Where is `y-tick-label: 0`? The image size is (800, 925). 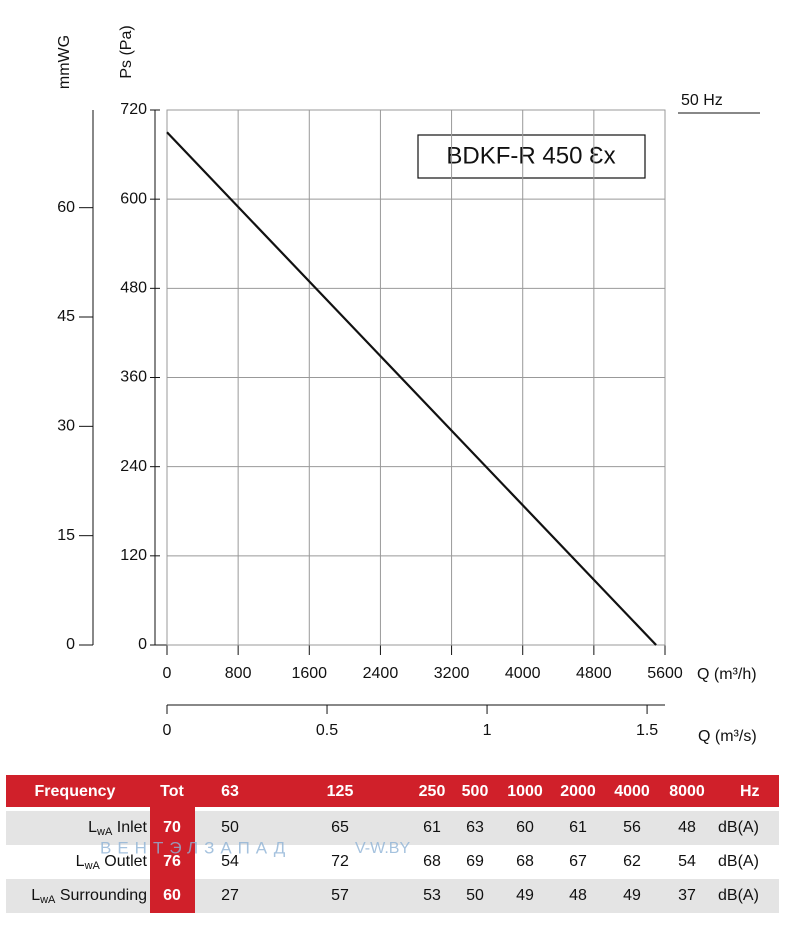
y-tick-label: 0 is located at coordinates (142, 644).